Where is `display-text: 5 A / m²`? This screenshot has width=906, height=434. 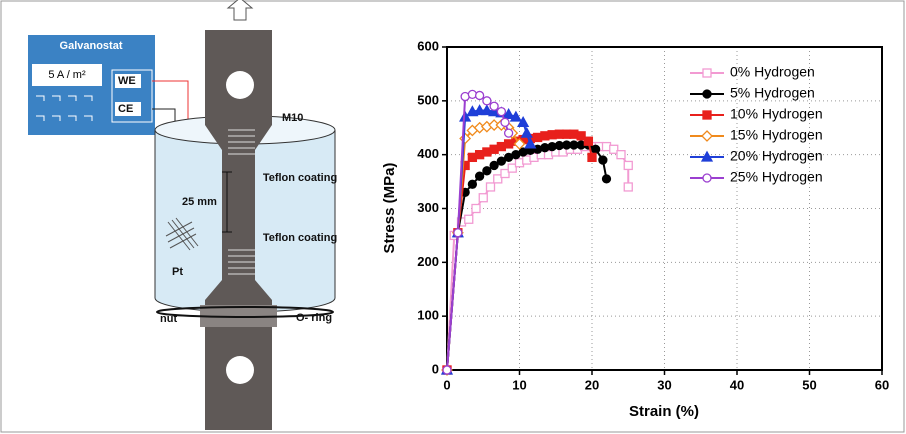 display-text: 5 A / m² is located at coordinates (67, 75).